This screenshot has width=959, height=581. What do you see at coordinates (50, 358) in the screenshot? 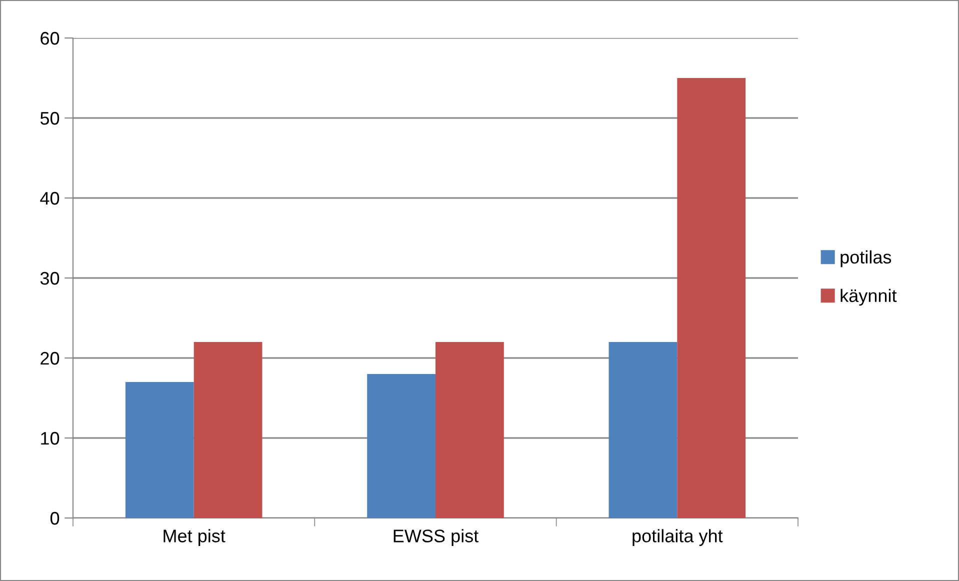
I see `y-tick-label: 20` at bounding box center [50, 358].